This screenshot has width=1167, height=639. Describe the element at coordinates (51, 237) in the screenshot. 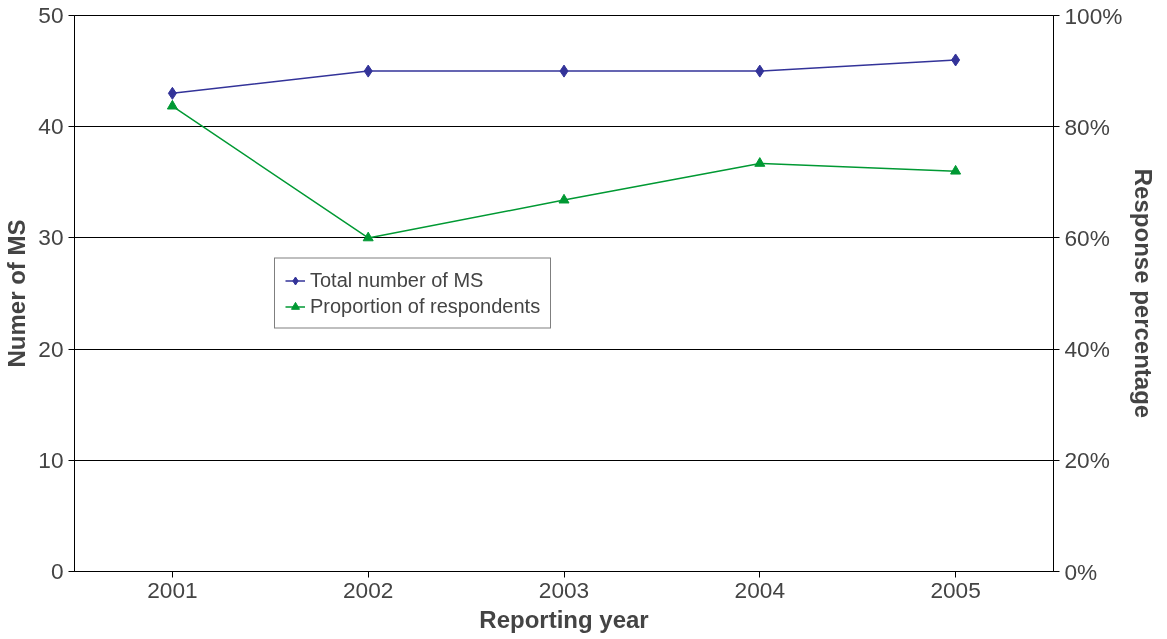

I see `y-tick-label: 30` at that location.